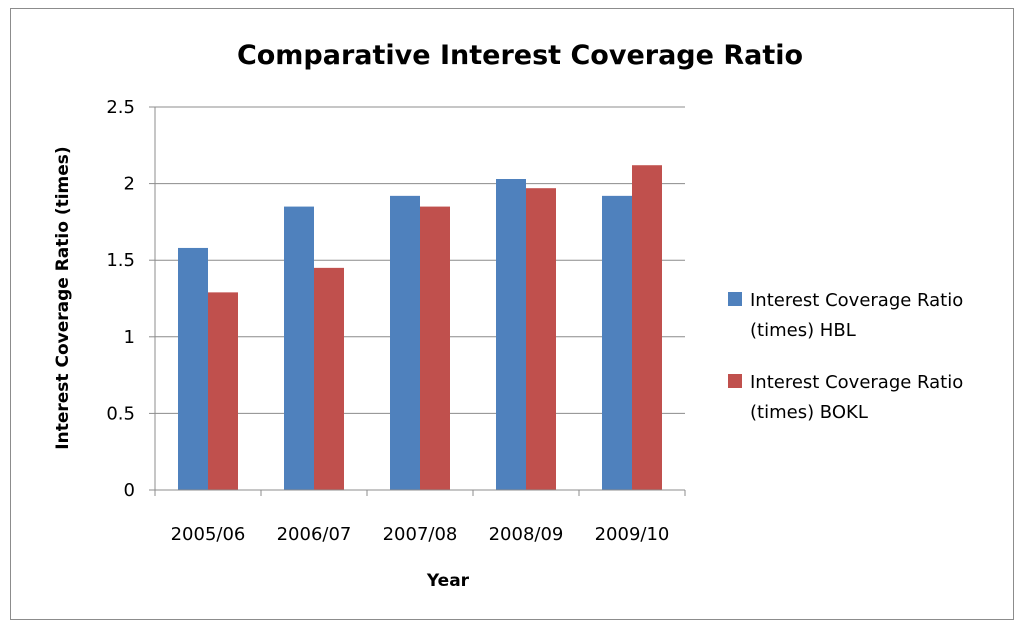 The height and width of the screenshot is (628, 1024). Describe the element at coordinates (520, 55) in the screenshot. I see `chart-title: Comparative Interest Coverage Ratio` at that location.